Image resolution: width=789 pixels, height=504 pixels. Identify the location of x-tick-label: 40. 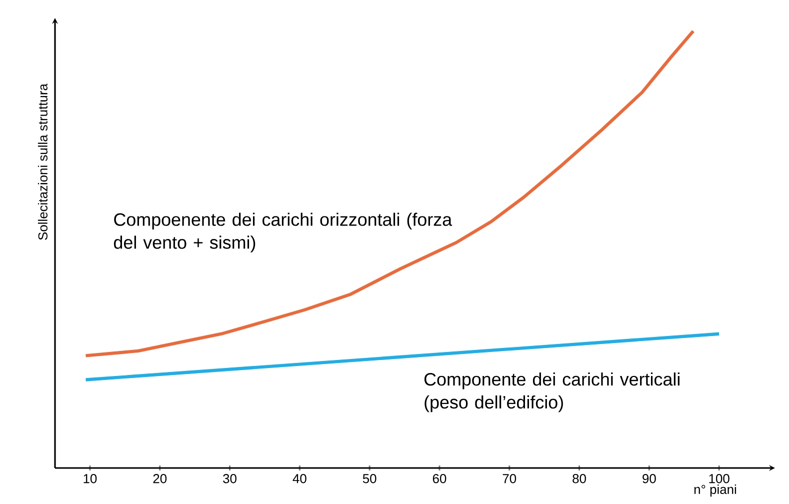
(299, 479).